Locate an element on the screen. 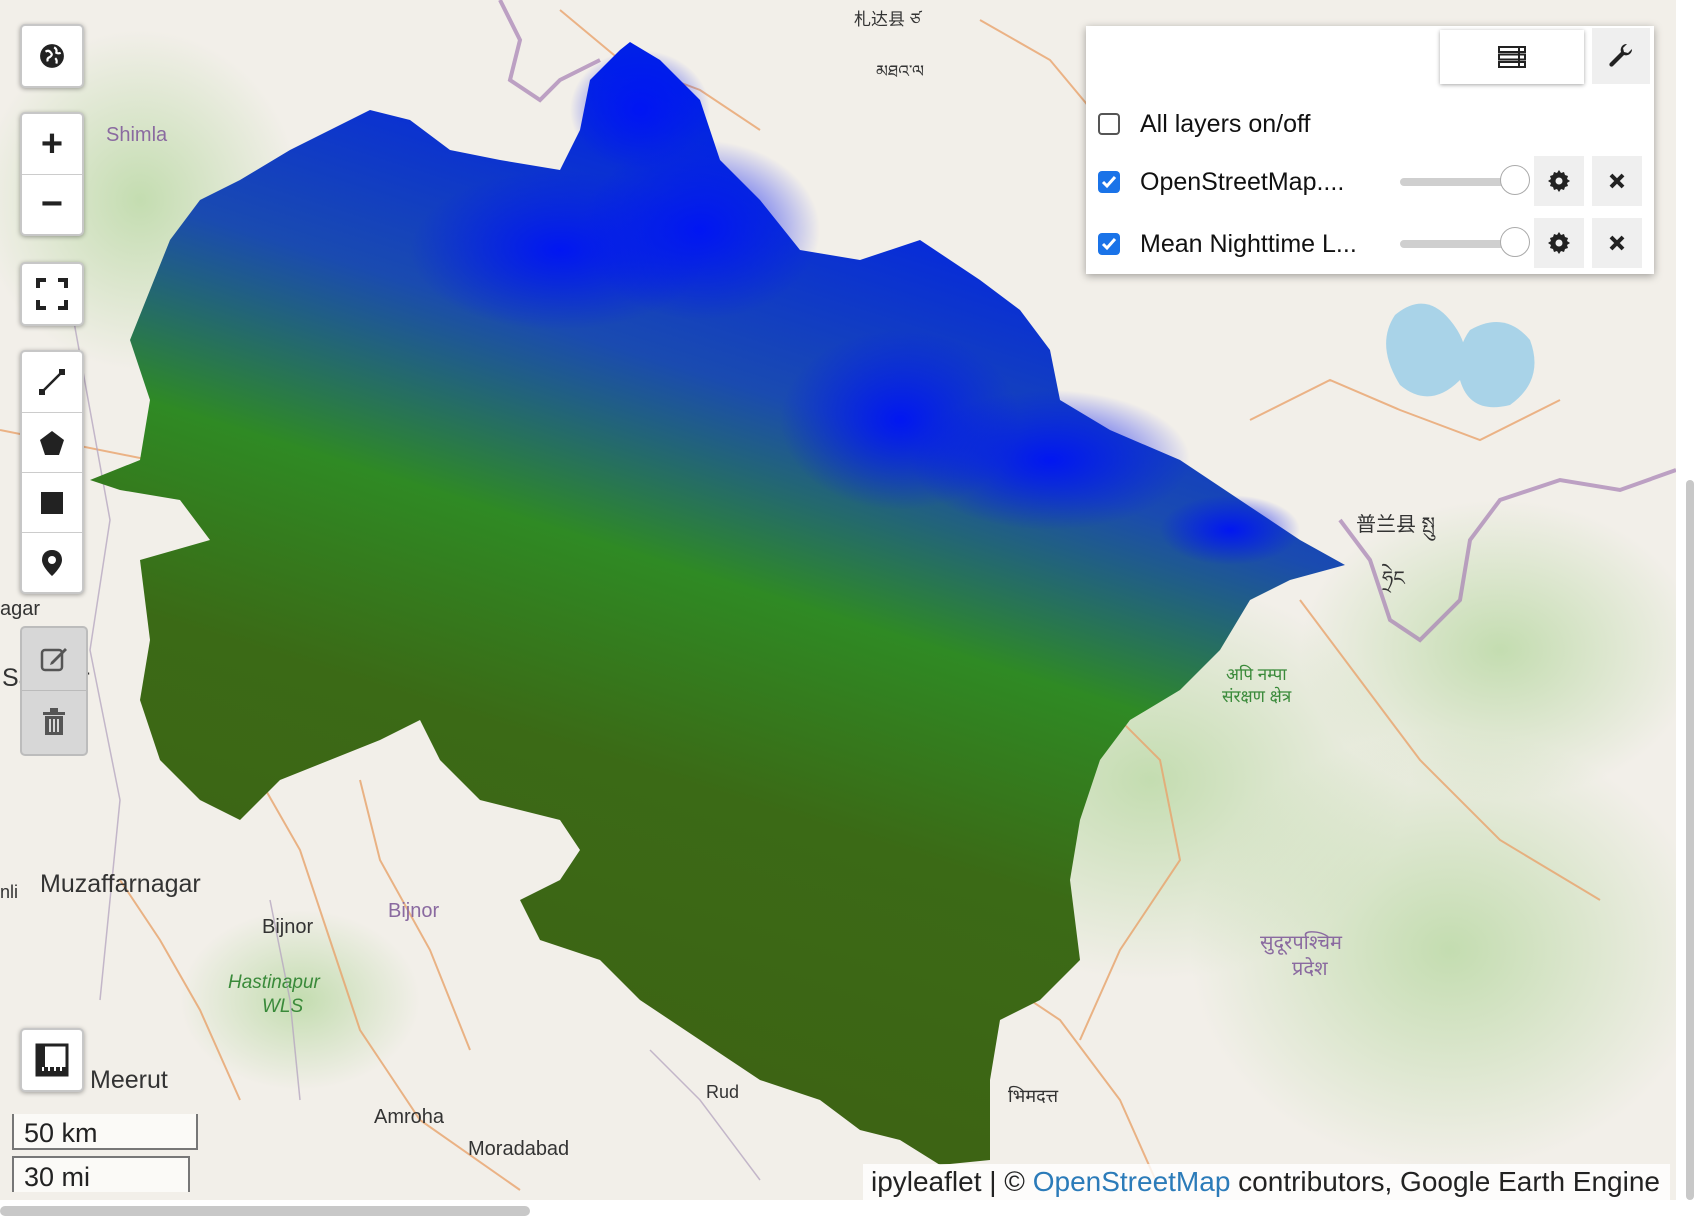 This screenshot has height=1218, width=1696. all-layers-toggle: All layers on/off is located at coordinates (1204, 124).